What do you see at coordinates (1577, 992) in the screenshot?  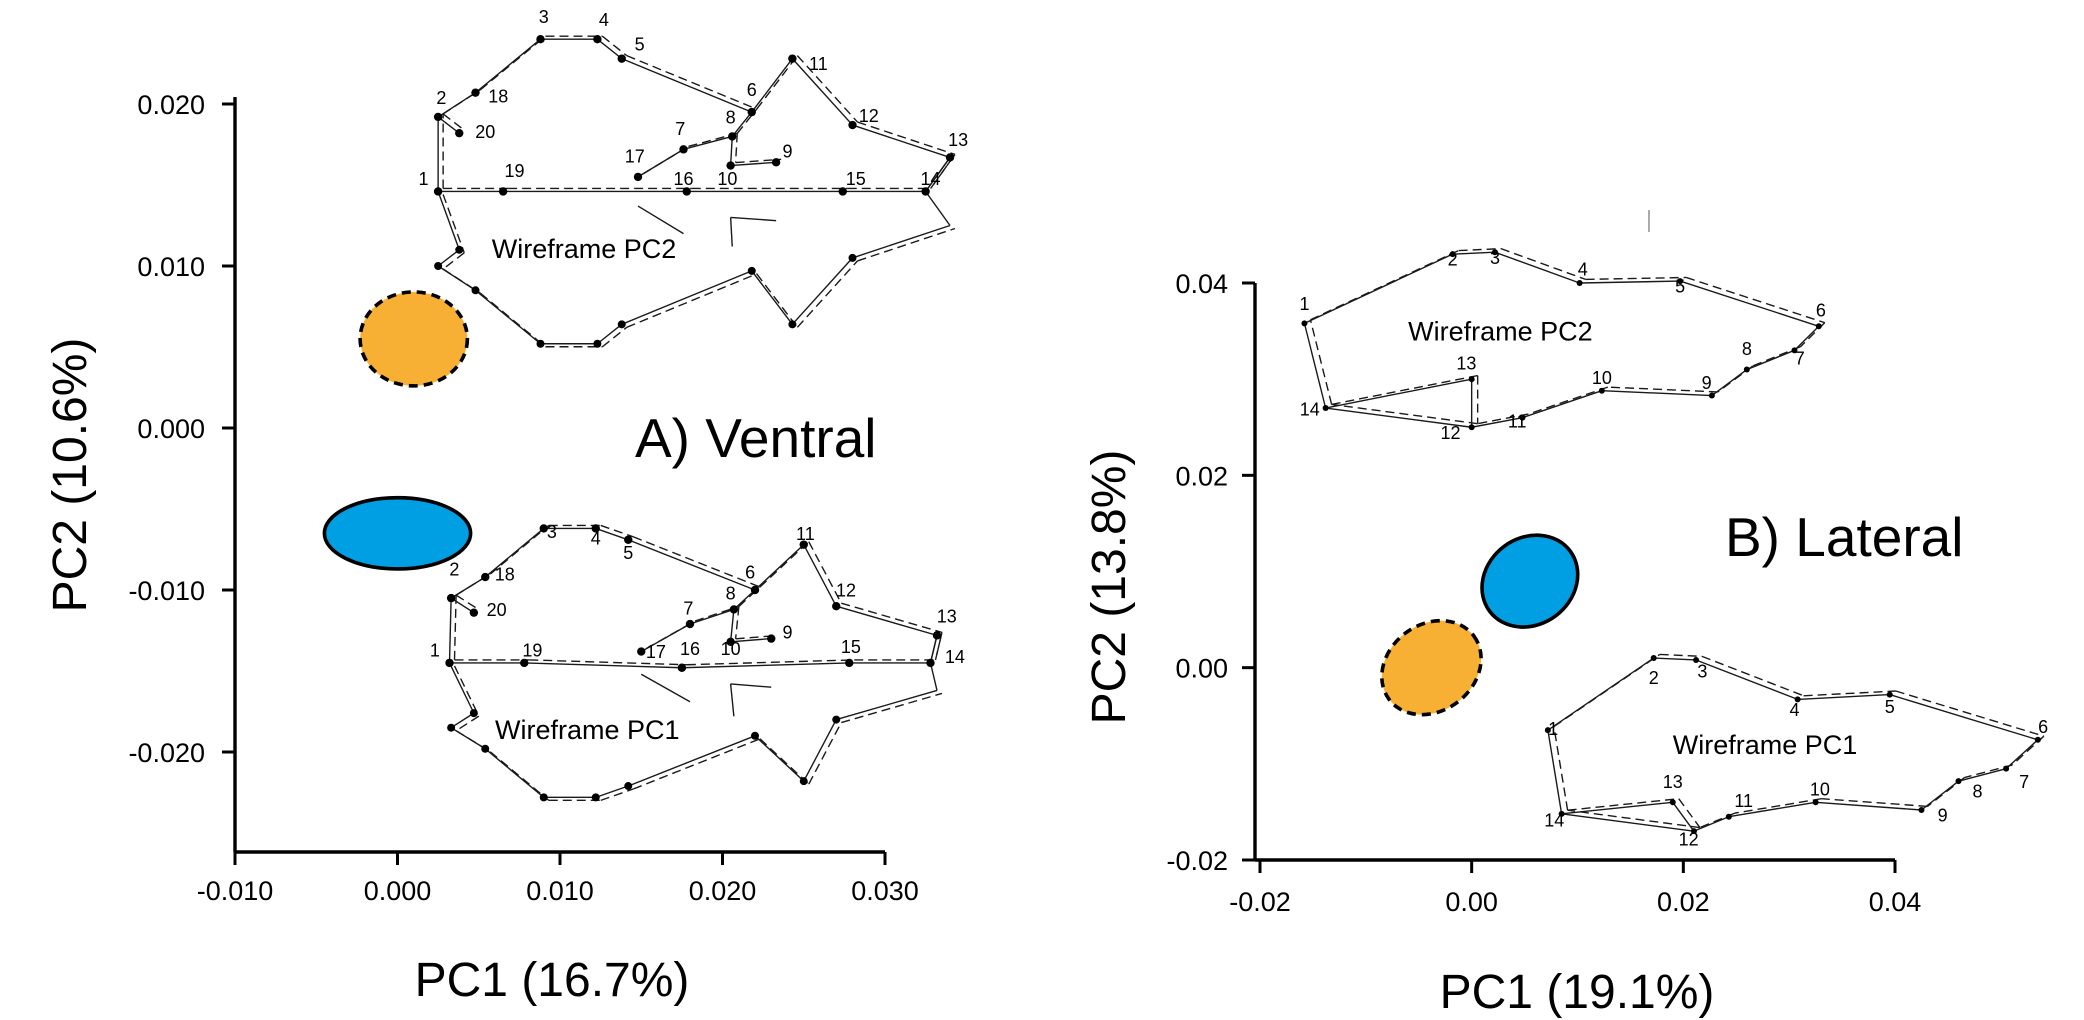 I see `lateral-x-axis-title: PC1 (19.1%)` at bounding box center [1577, 992].